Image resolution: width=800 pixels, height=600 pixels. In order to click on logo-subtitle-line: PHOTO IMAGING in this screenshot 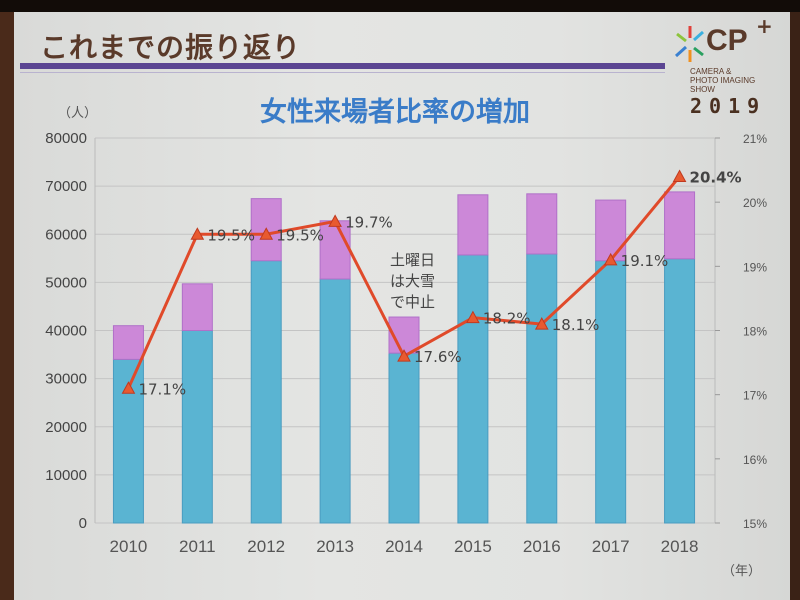, I will do `click(723, 80)`.